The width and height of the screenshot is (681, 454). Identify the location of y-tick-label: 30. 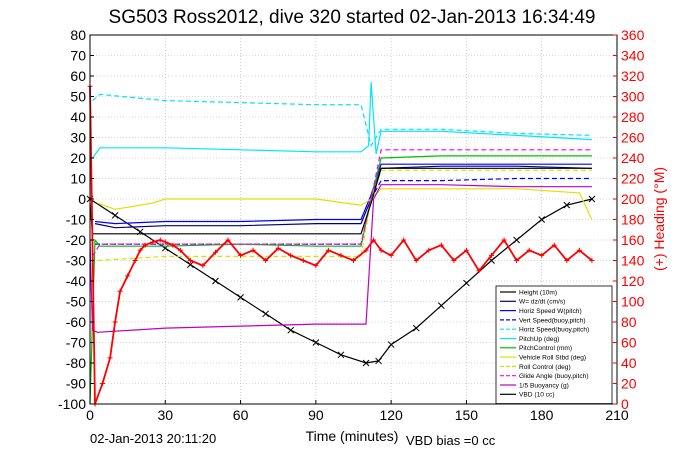
(78, 138).